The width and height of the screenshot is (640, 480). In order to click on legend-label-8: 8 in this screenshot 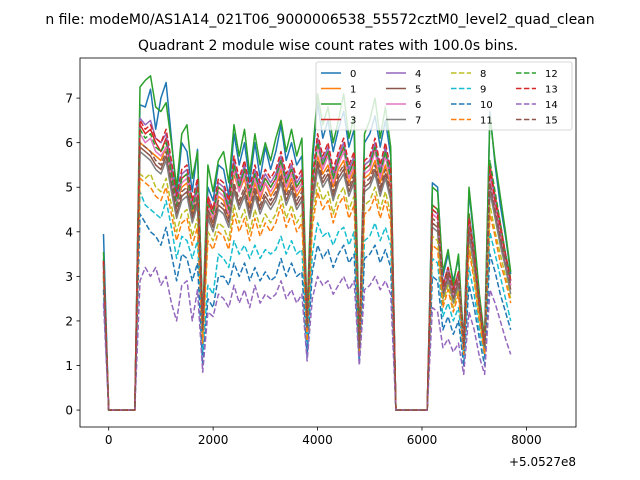, I will do `click(483, 74)`.